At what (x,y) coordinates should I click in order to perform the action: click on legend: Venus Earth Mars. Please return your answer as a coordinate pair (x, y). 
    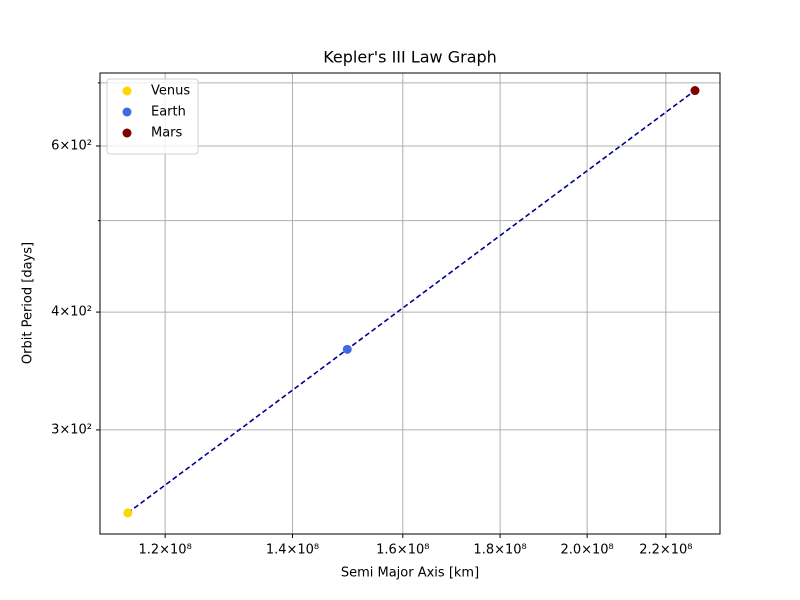
    Looking at the image, I should click on (152, 116).